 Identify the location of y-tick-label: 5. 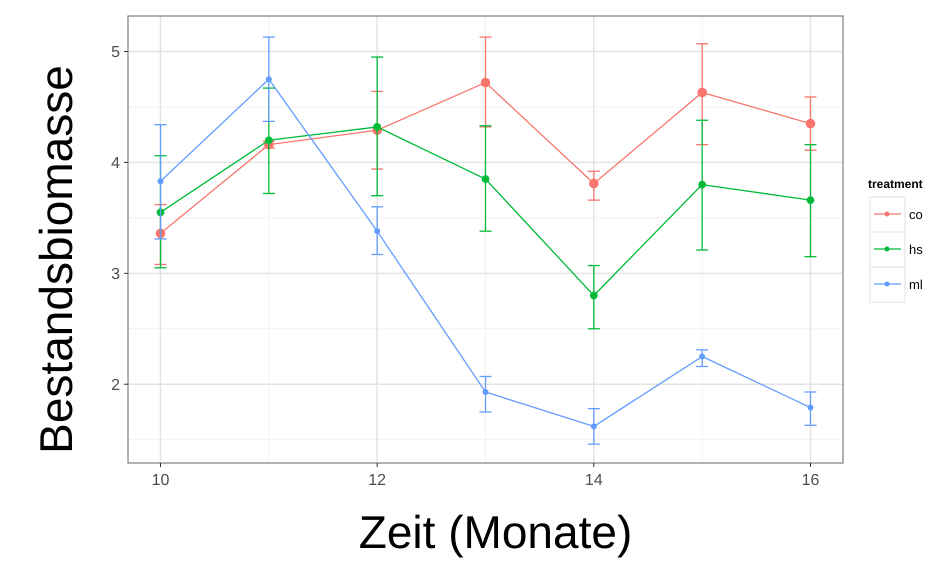
(115, 53).